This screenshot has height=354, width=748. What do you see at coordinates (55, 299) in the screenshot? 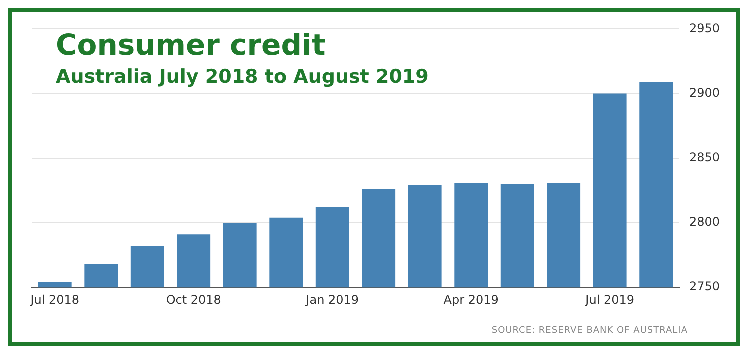
I see `x-tick-label: Jul 2018` at bounding box center [55, 299].